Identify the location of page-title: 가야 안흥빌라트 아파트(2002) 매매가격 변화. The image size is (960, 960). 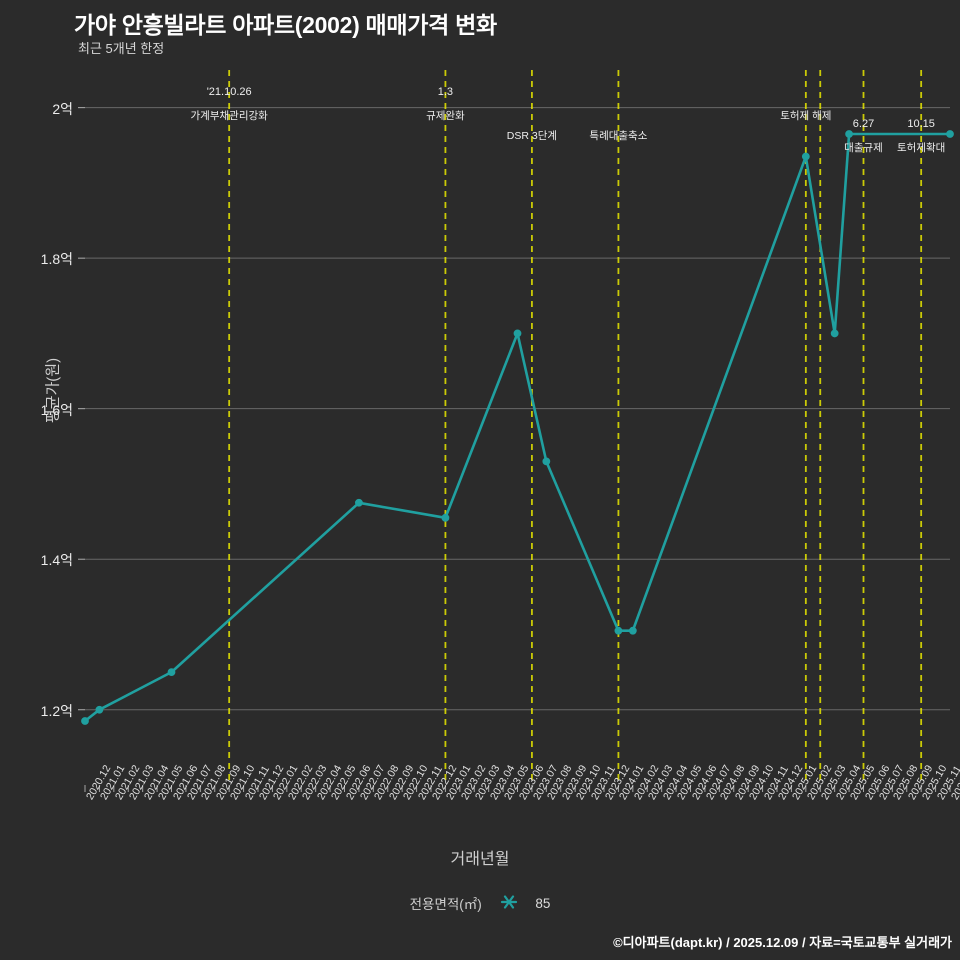
(285, 25).